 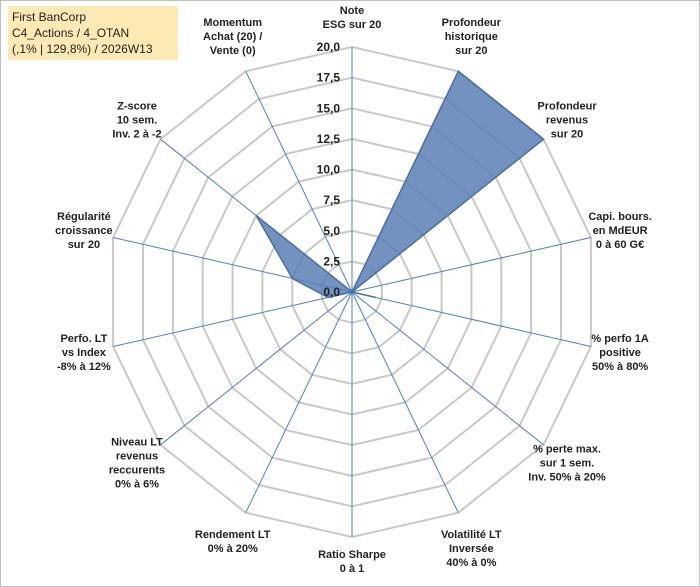 What do you see at coordinates (232, 37) in the screenshot?
I see `axis-label: Momentum Achat (20) / Vente (0)` at bounding box center [232, 37].